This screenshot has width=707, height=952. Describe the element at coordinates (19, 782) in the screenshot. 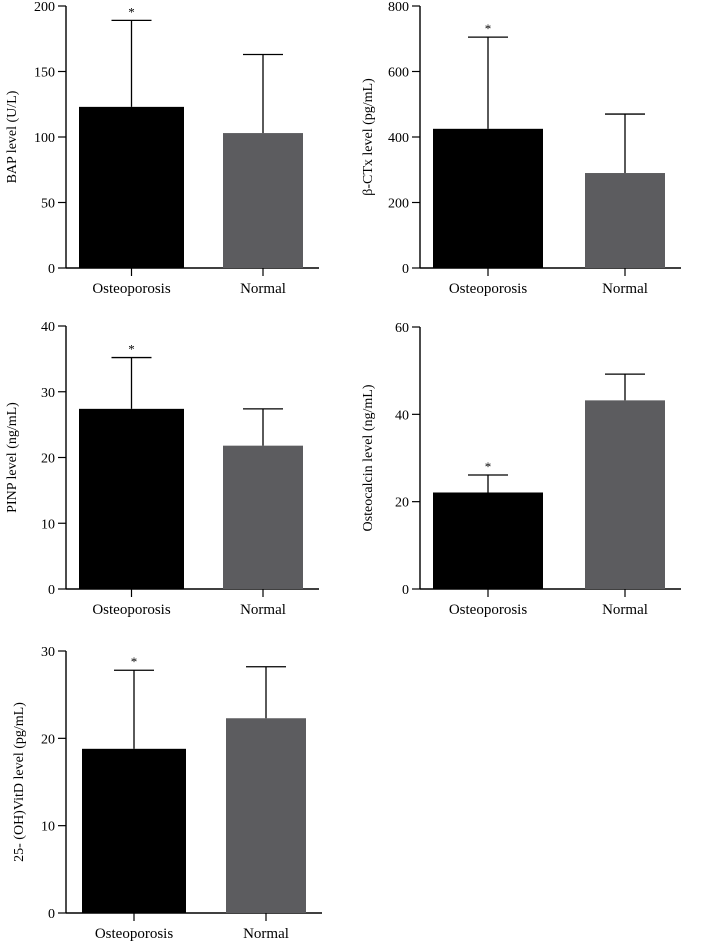

I see `vitd-y-axis-label: 25- (OH)VitD level (pg/mL)` at that location.